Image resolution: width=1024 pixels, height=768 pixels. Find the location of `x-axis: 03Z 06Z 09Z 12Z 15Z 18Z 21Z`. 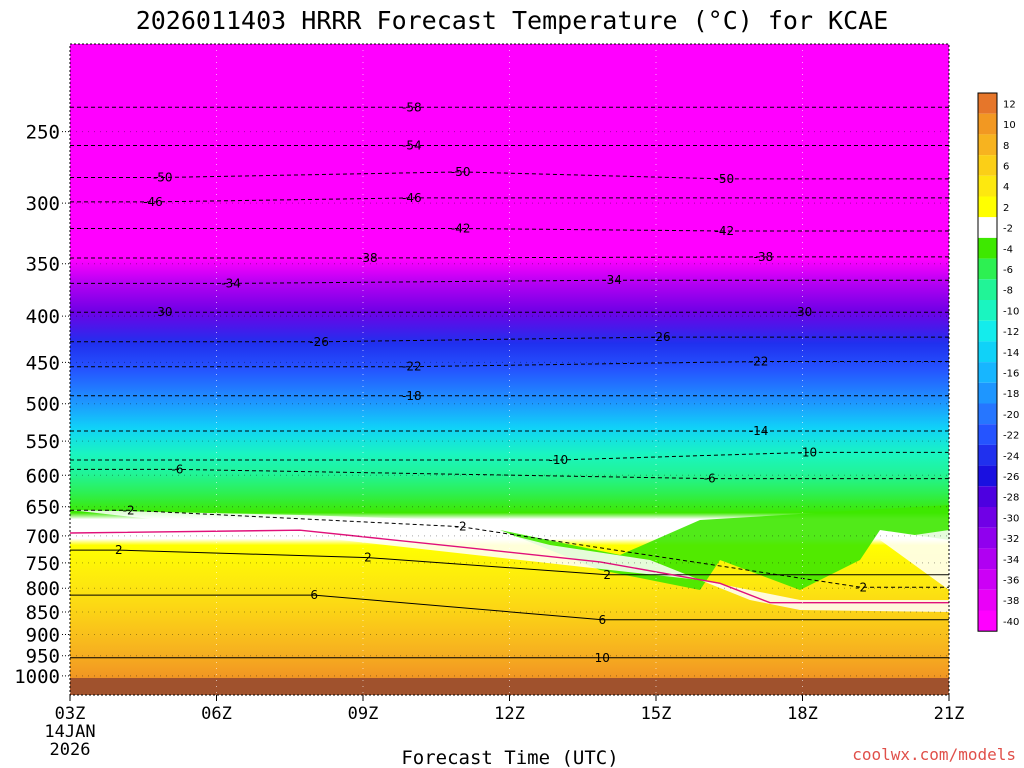

x-axis: 03Z 06Z 09Z 12Z 15Z 18Z 21Z is located at coordinates (510, 709).